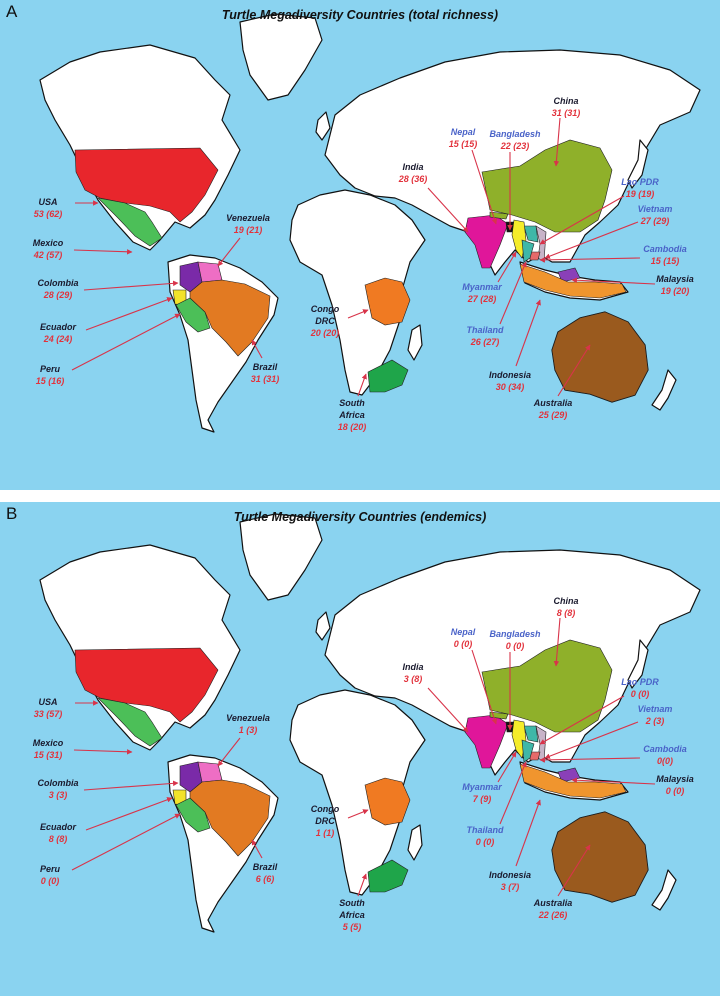  What do you see at coordinates (130, 222) in the screenshot?
I see `country-mexico` at bounding box center [130, 222].